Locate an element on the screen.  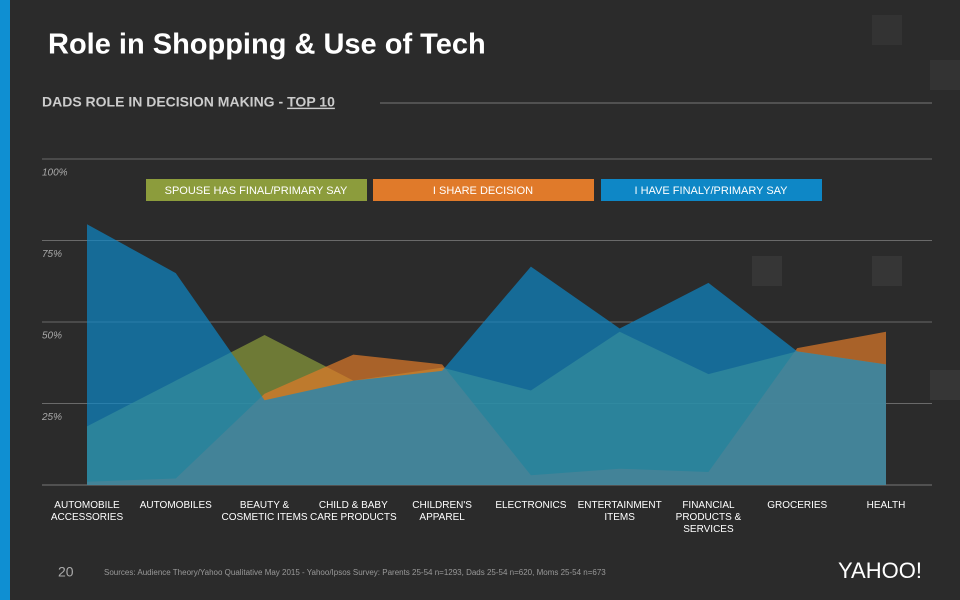
subtitle-emphasis: TOP 10 is located at coordinates (311, 102).